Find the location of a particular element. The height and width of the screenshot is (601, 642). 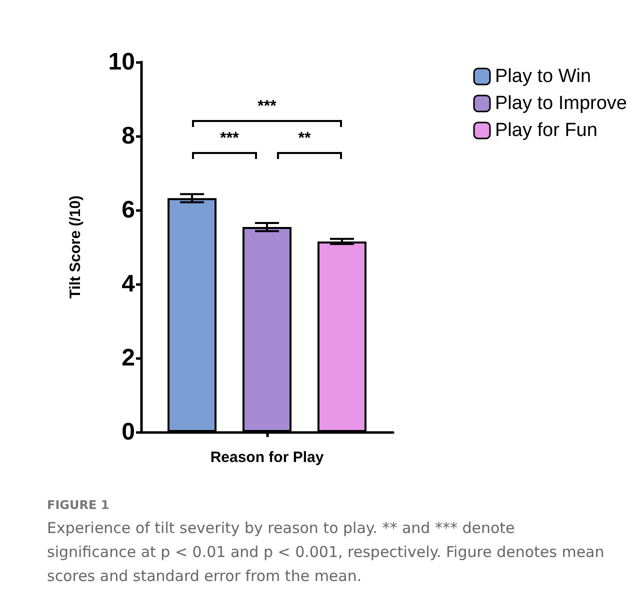

y-tick-label: 6 is located at coordinates (128, 210).